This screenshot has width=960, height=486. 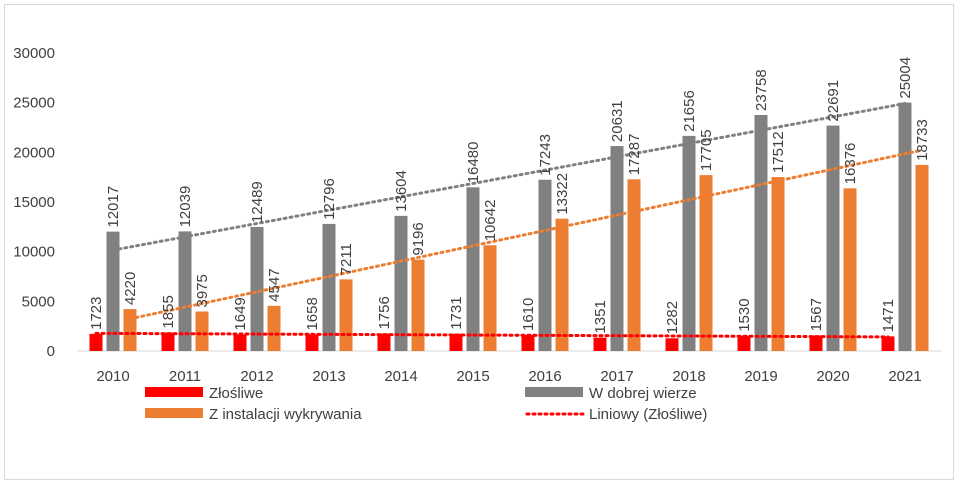 I want to click on x-tick-label: 2016, so click(x=544, y=376).